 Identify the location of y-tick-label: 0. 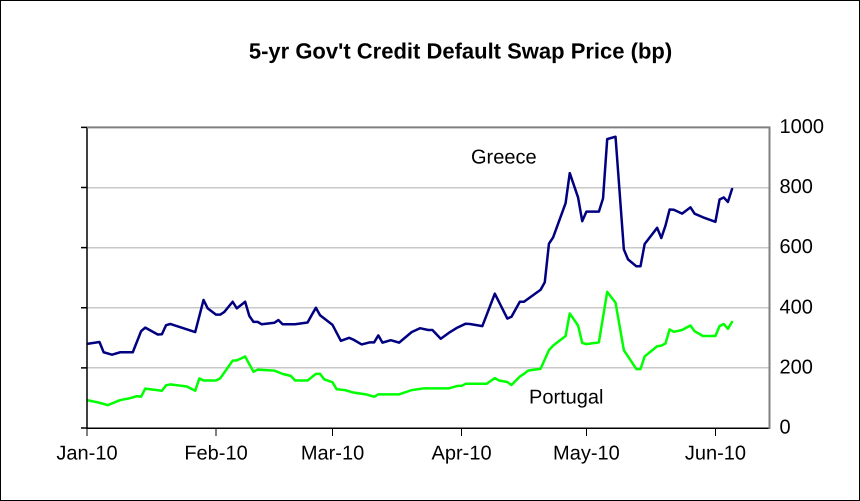
(785, 427).